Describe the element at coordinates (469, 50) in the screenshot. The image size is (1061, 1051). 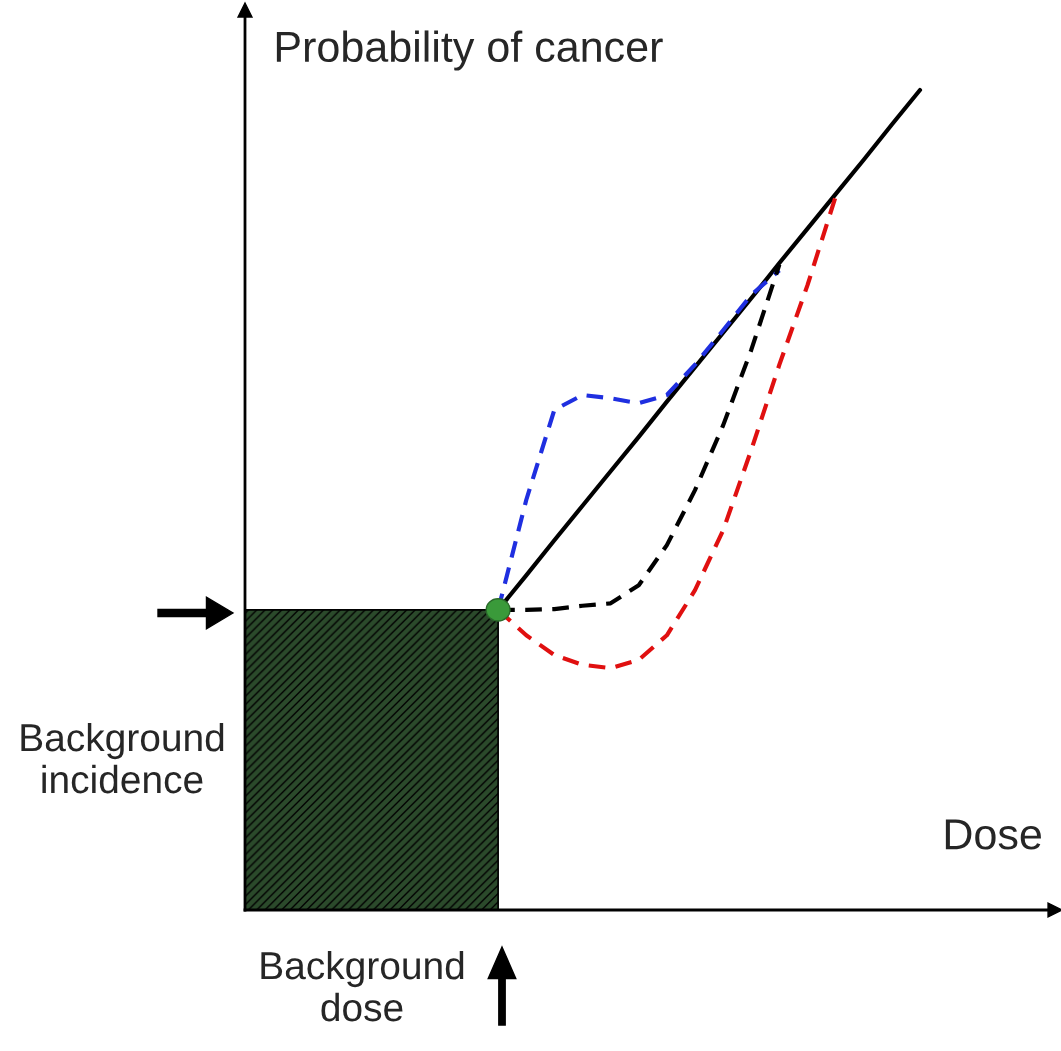
I see `y-axis-title: Probability of cancer` at that location.